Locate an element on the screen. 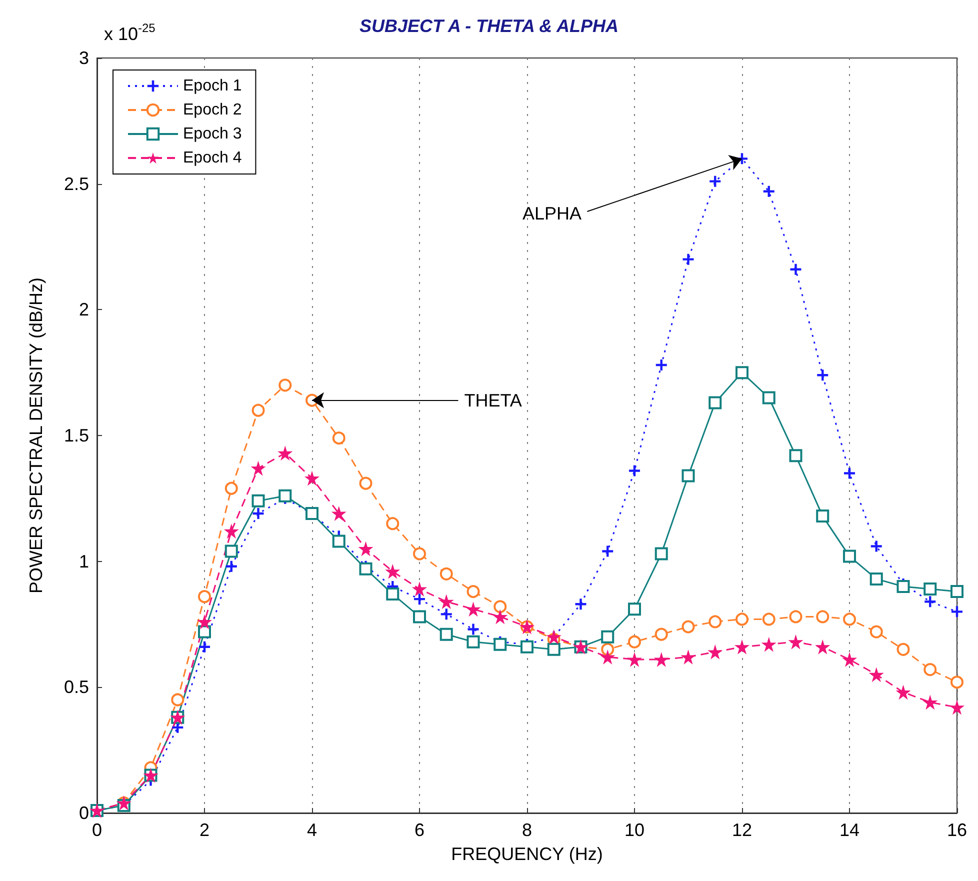 This screenshot has width=978, height=881. chart-title: SUBJECT A - THETA & ALPHA is located at coordinates (489, 26).